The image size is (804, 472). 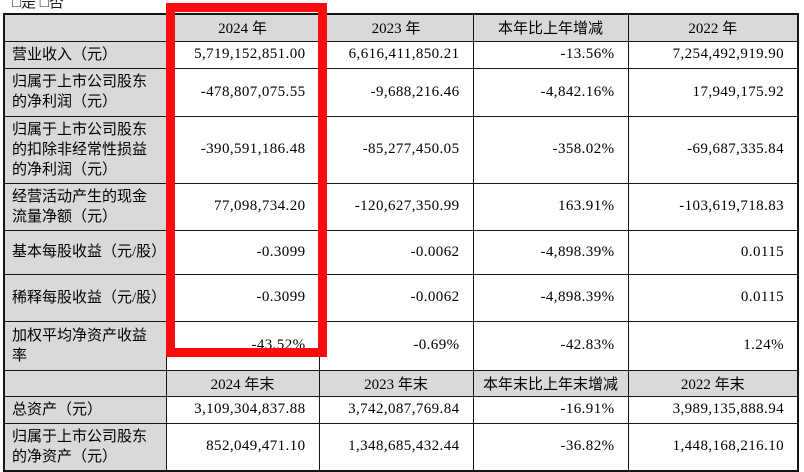 I want to click on value-cell: 1,348,685,432.44, so click(x=396, y=446).